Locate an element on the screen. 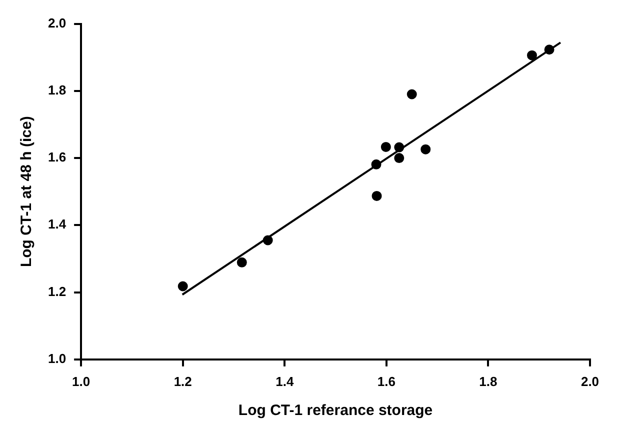 This screenshot has width=624, height=436. x-tick-label: 1.6 is located at coordinates (386, 381).